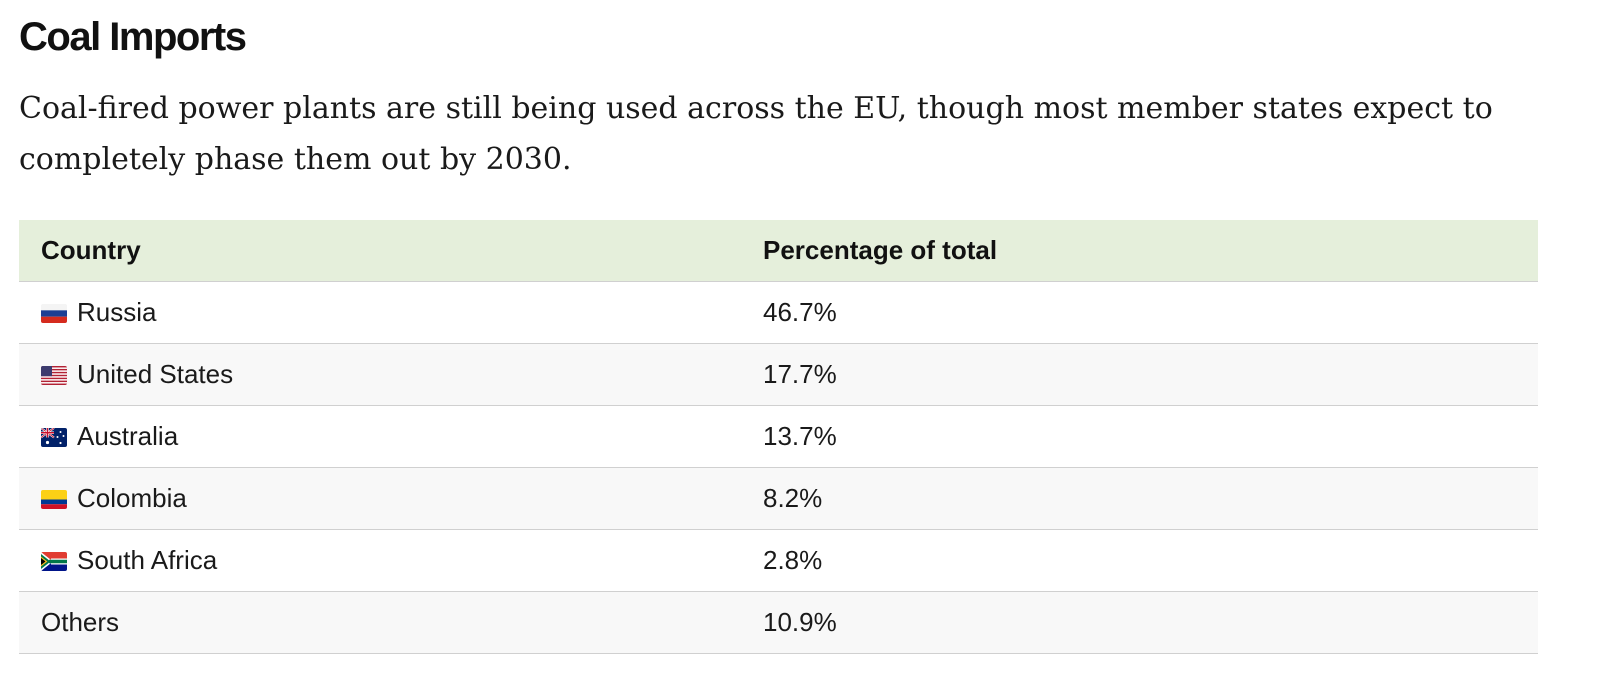  I want to click on table-header-row: Country Percentage of total, so click(778, 251).